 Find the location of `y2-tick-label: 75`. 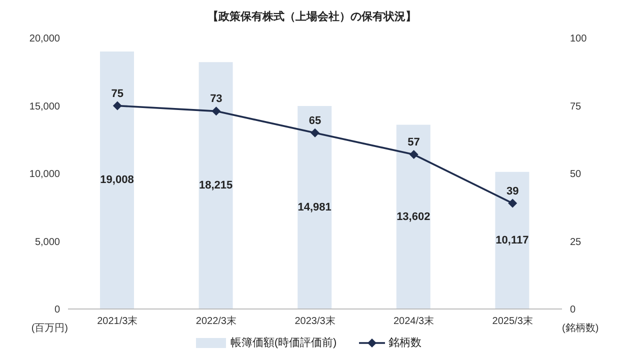

y2-tick-label: 75 is located at coordinates (576, 106).